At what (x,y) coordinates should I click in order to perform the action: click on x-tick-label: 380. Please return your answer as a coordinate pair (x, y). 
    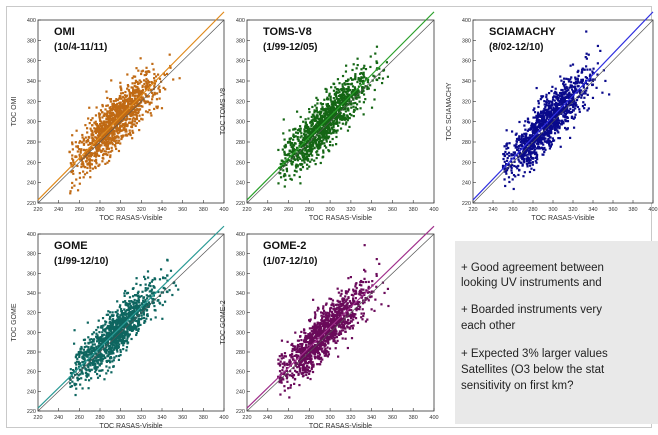
    Looking at the image, I should click on (413, 210).